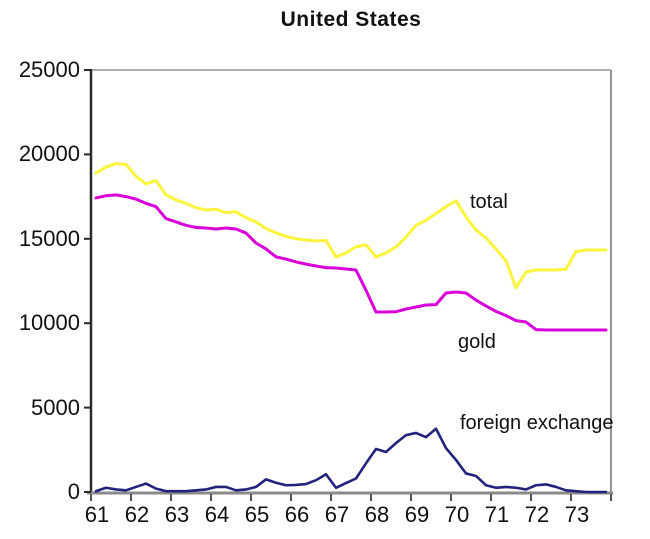 The width and height of the screenshot is (650, 539). Describe the element at coordinates (537, 423) in the screenshot. I see `series-label-foreign-exchange: foreign exchange` at that location.